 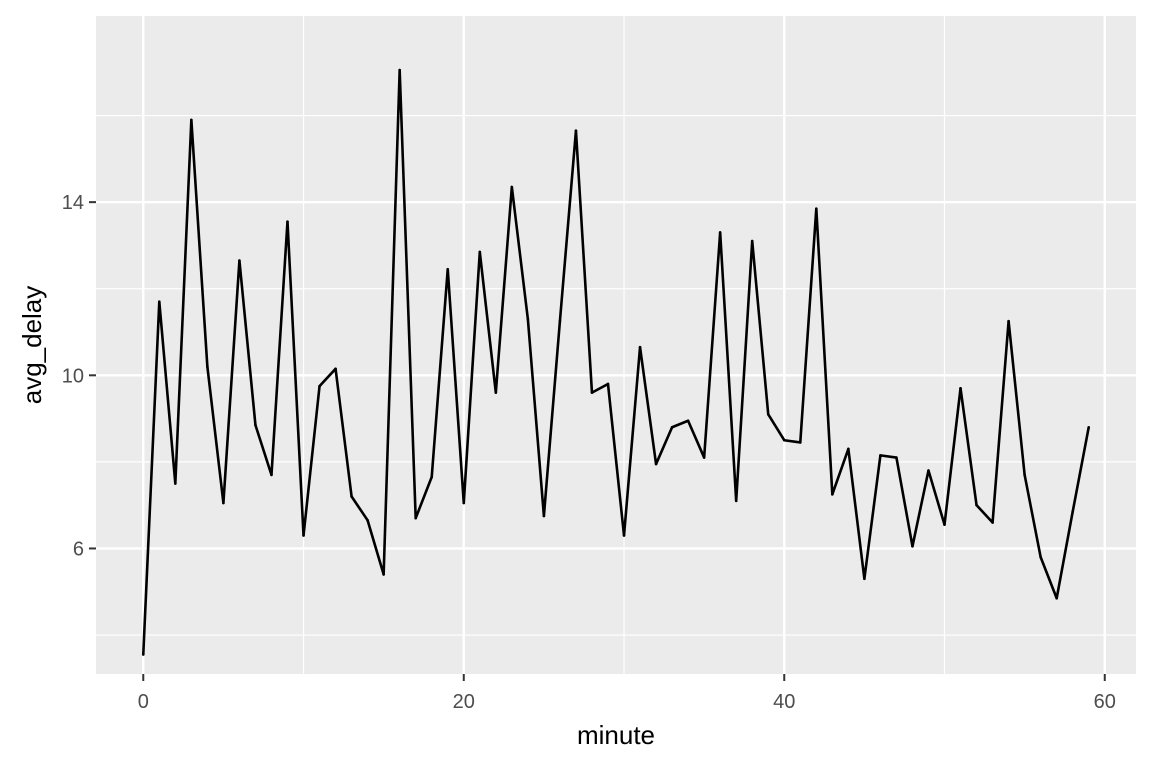 I want to click on y-axis: 6 10 14, so click(x=79, y=376).